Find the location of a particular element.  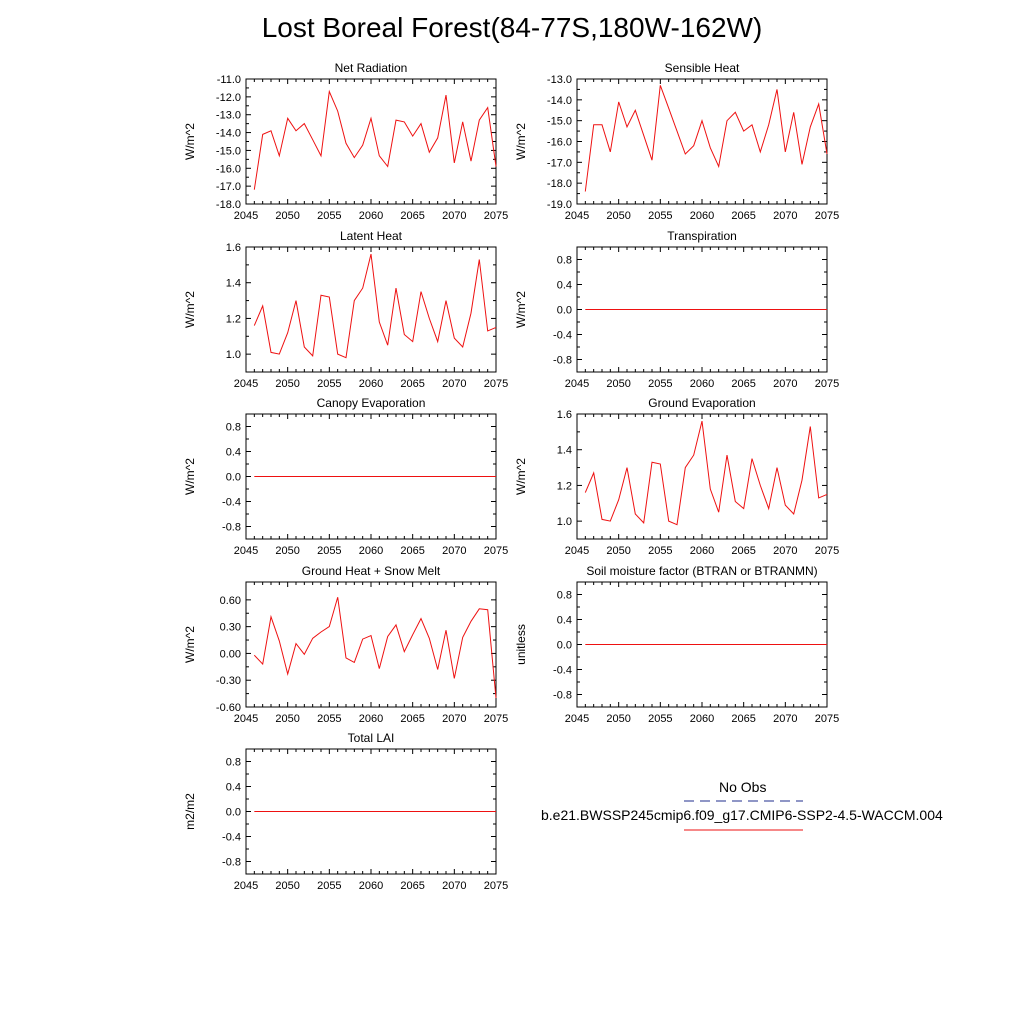

panel-title: Canopy Evaporation is located at coordinates (371, 403).